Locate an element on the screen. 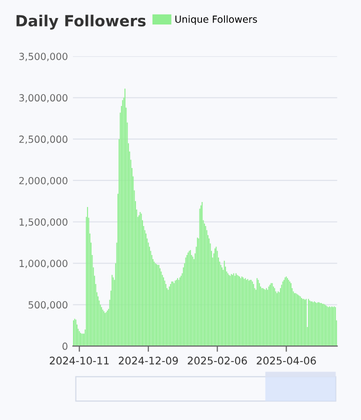 The width and height of the screenshot is (361, 420). y-tick-label: 3,500,000 is located at coordinates (43, 57).